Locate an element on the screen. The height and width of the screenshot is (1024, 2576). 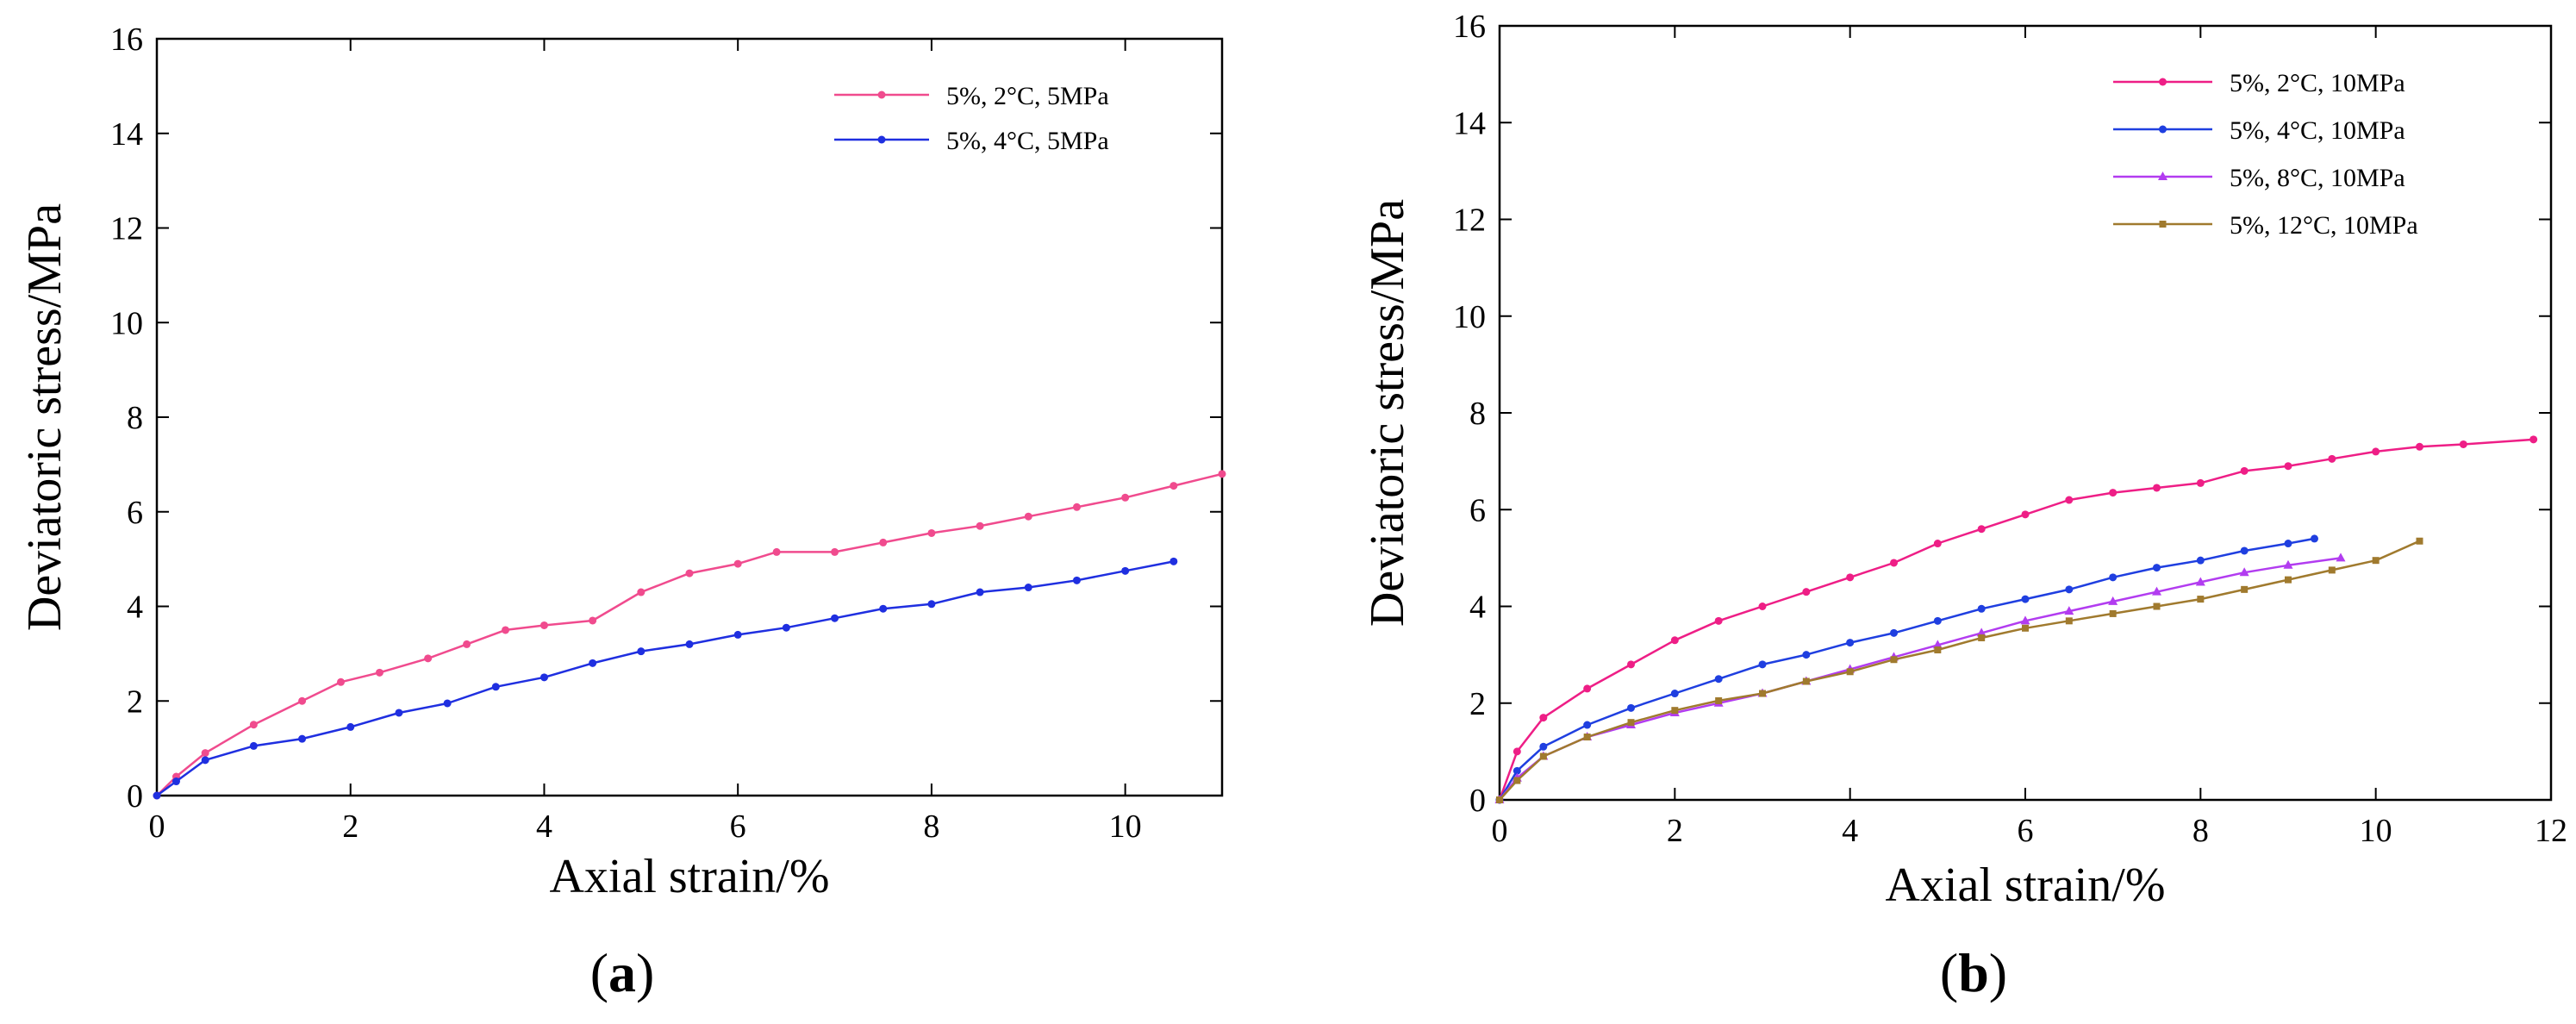
x-tick-label-a: 2 is located at coordinates (350, 827).